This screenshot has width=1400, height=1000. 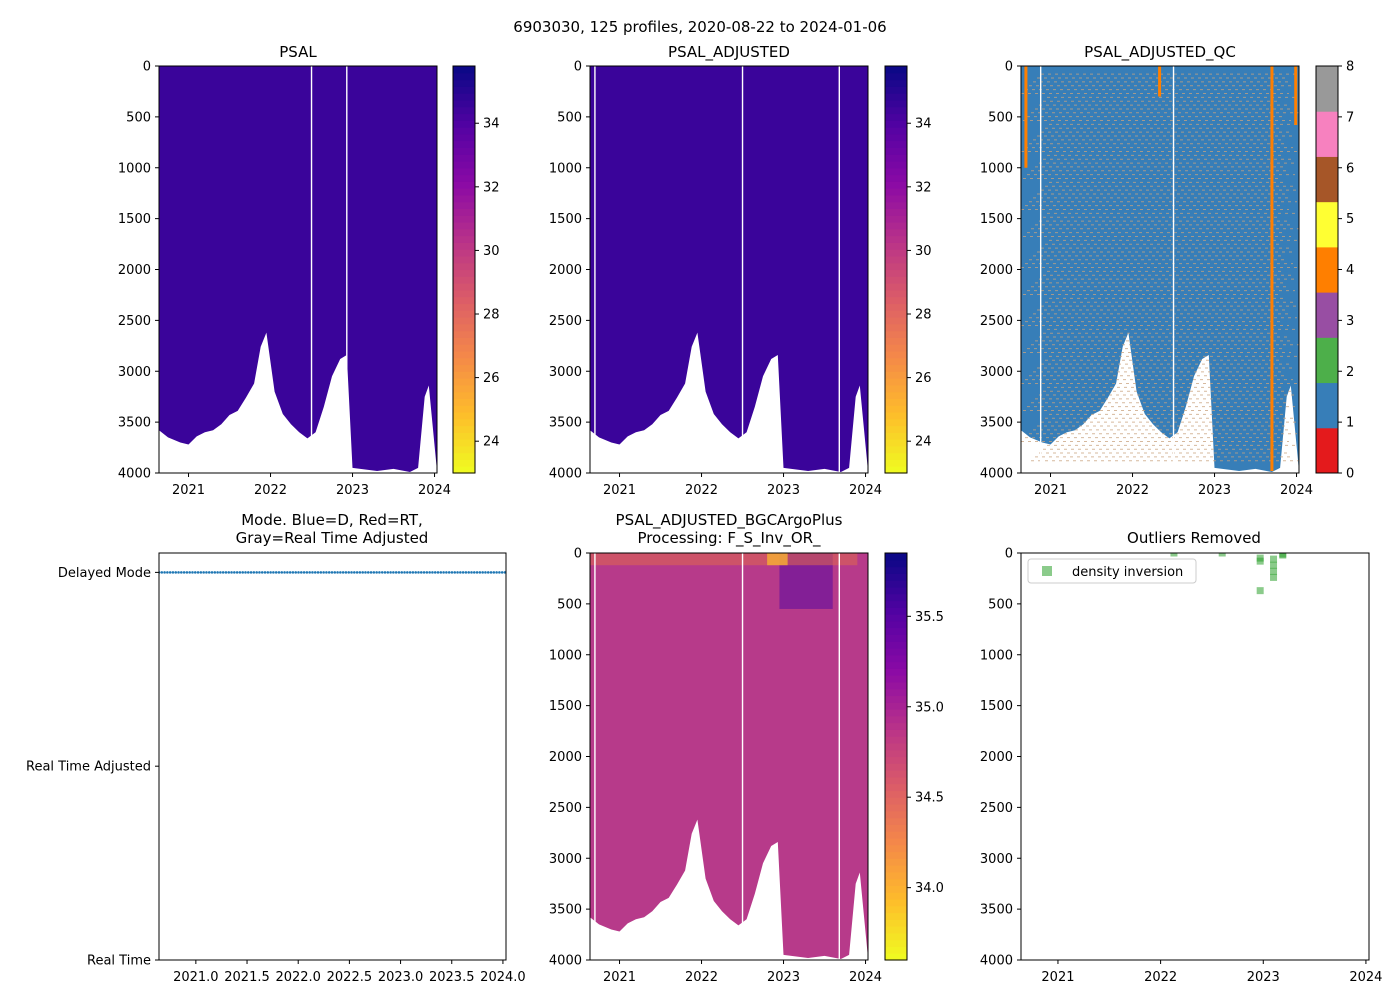 What do you see at coordinates (1050, 490) in the screenshot?
I see `xtick-label-psal_adjusted_qc: 2021` at bounding box center [1050, 490].